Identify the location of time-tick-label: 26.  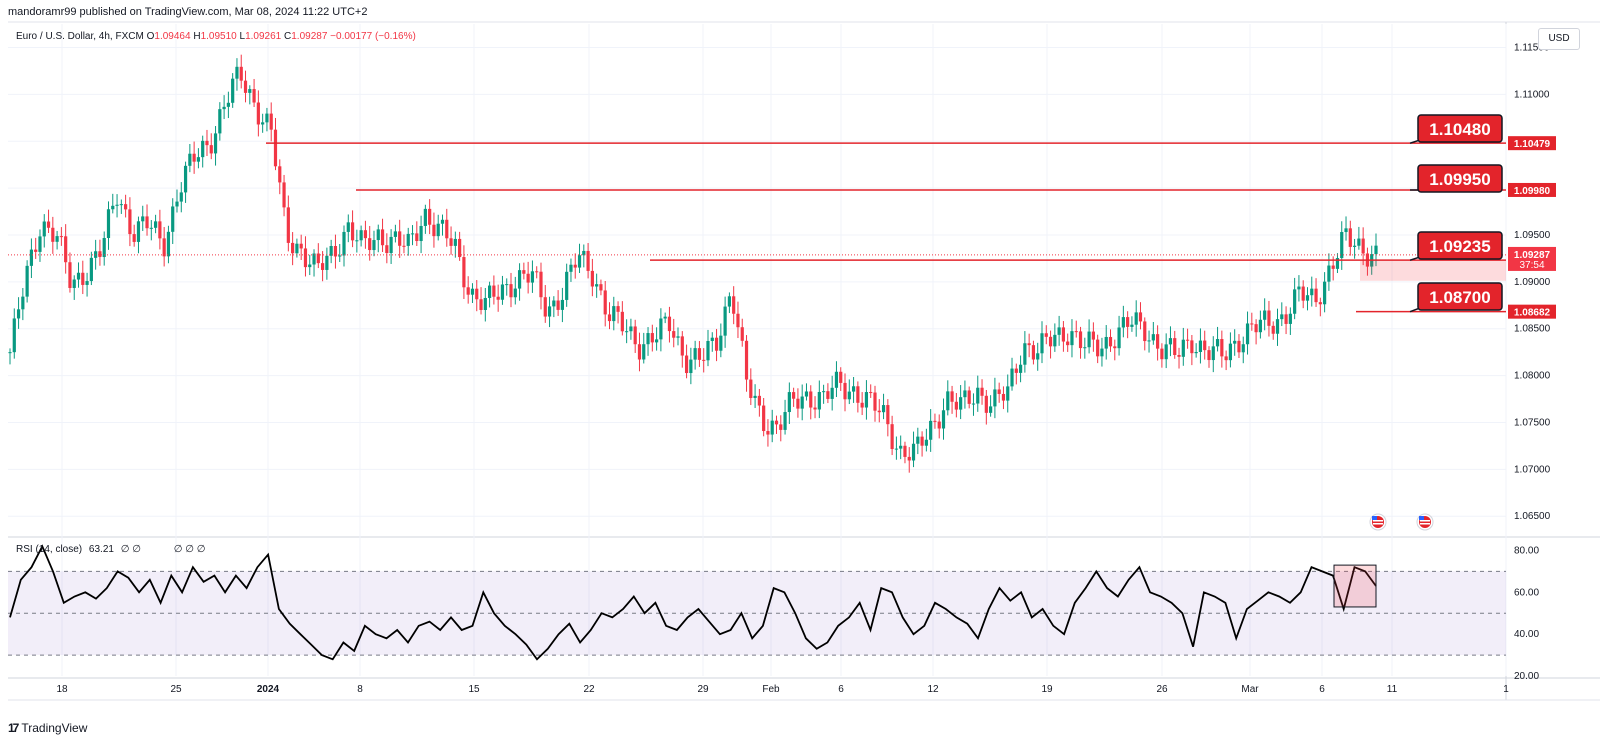
(1162, 689).